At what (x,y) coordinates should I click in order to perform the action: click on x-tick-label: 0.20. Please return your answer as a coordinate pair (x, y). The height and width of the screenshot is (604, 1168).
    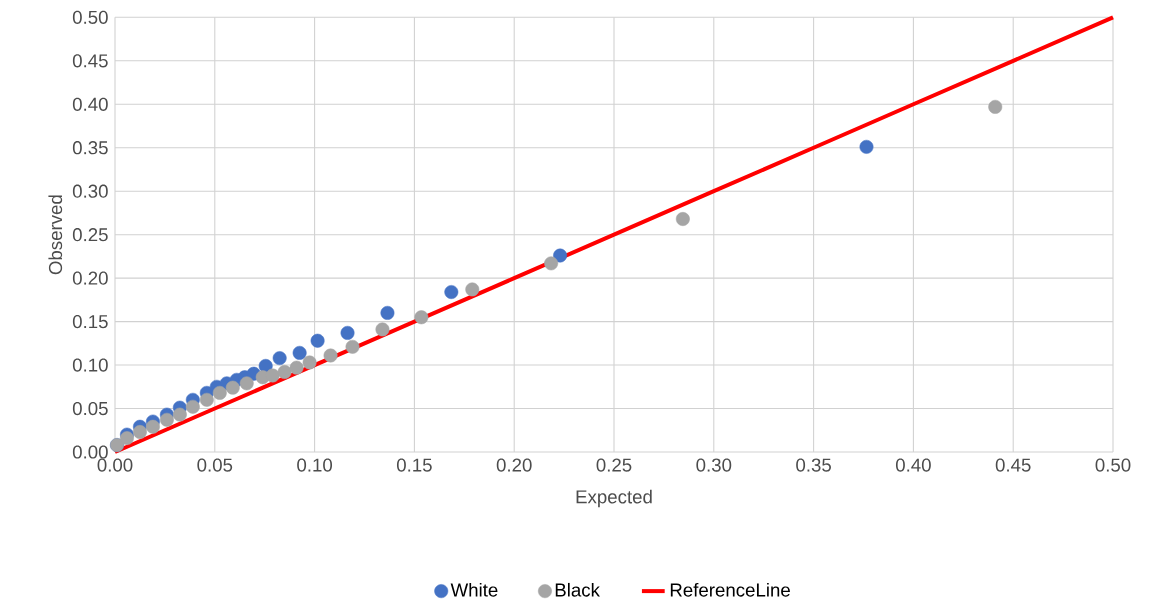
    Looking at the image, I should click on (514, 465).